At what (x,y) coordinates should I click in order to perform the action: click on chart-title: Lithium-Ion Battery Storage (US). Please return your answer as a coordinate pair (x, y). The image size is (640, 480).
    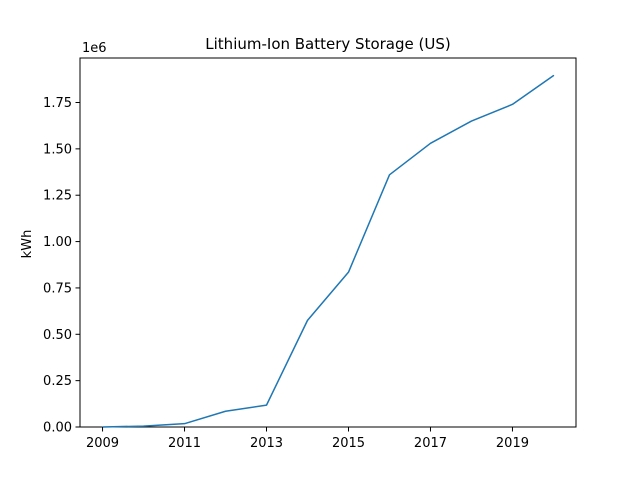
    Looking at the image, I should click on (327, 44).